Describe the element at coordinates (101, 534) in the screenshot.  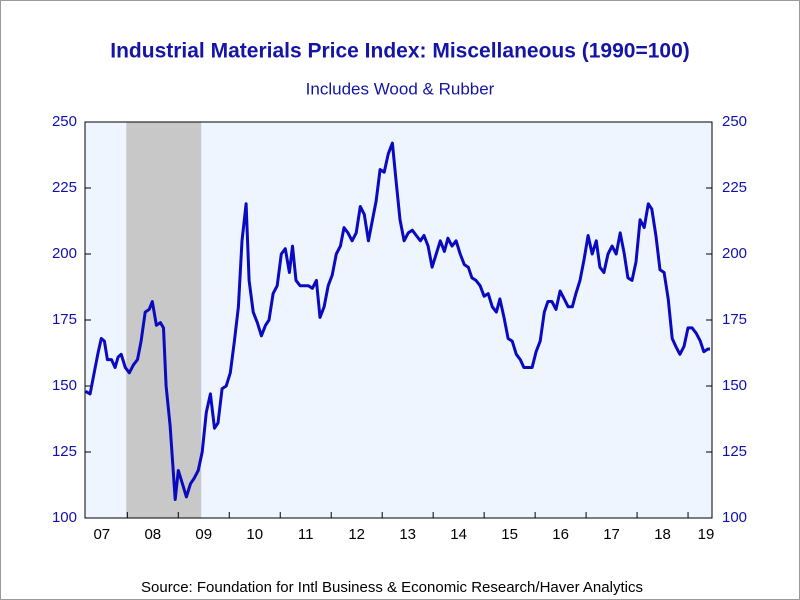
I see `x-tick-label: 07` at that location.